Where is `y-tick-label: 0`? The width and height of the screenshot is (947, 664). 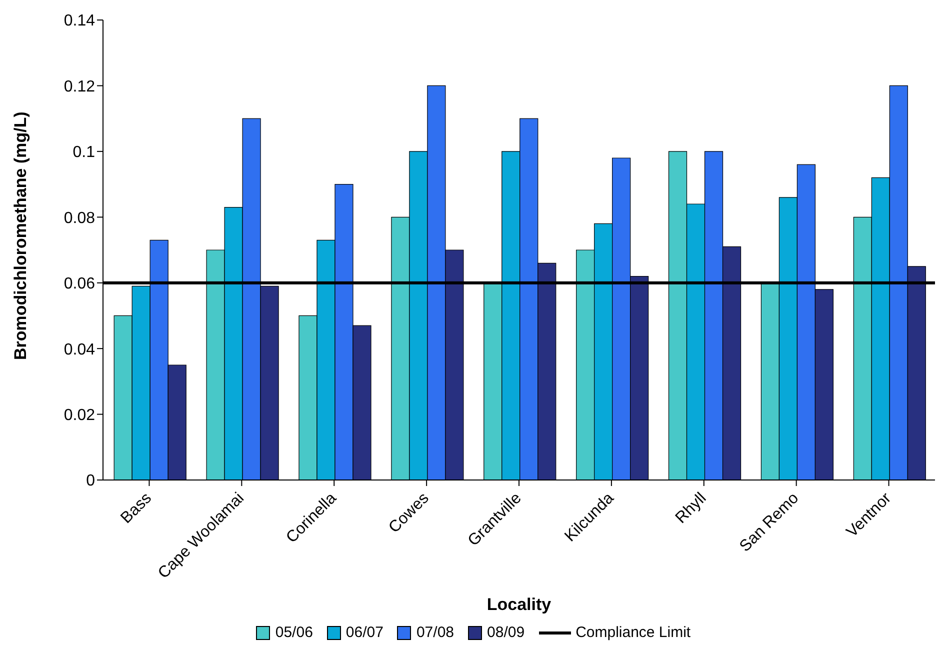 y-tick-label: 0 is located at coordinates (91, 481).